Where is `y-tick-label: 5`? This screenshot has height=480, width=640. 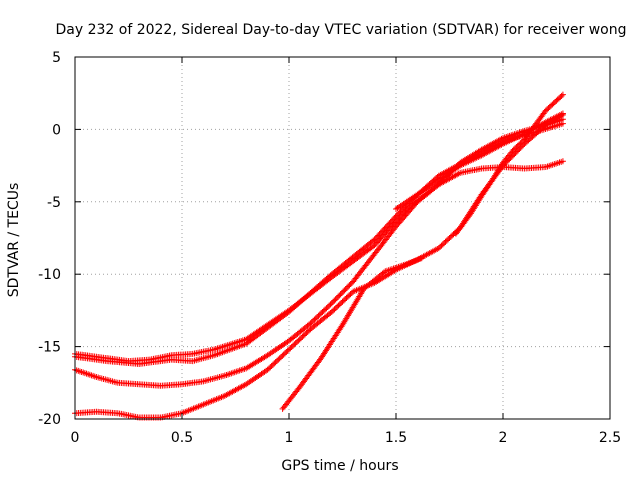 y-tick-label: 5 is located at coordinates (56, 58).